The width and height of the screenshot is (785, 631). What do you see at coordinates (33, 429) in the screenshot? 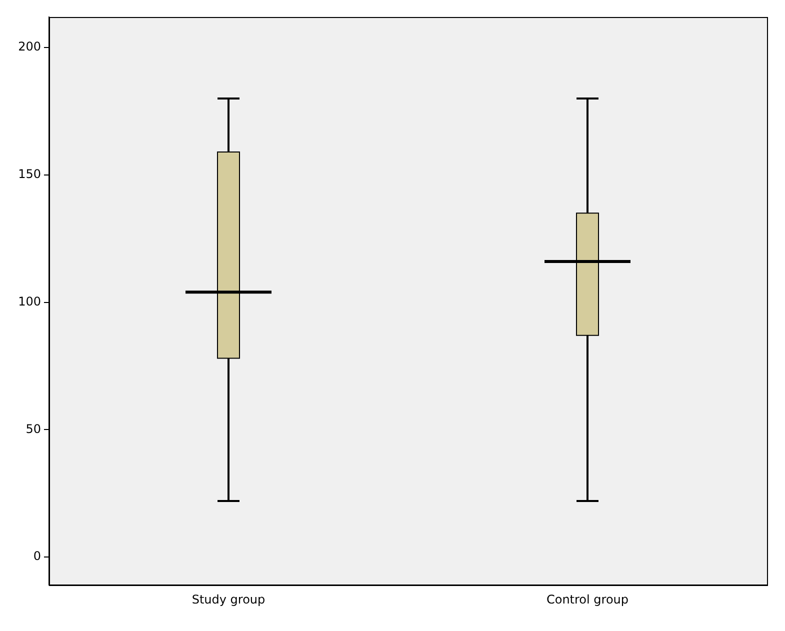
I see `y-tick-label: 50` at bounding box center [33, 429].